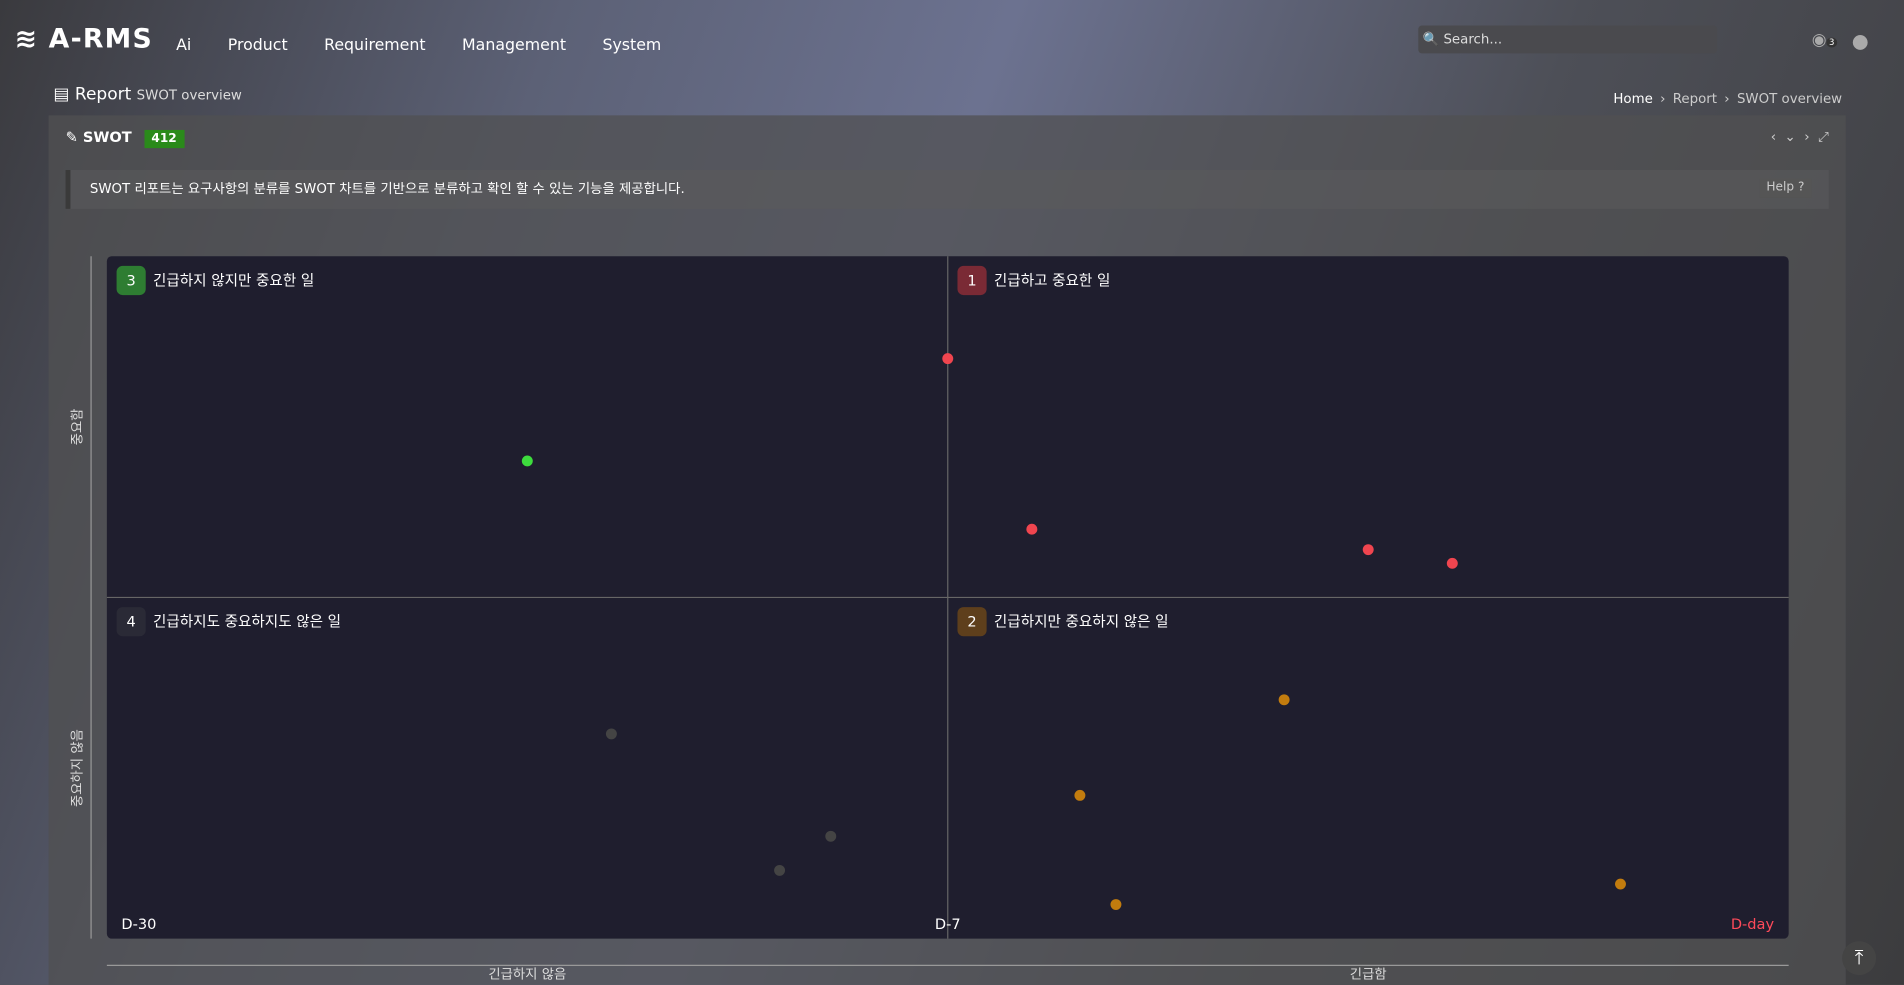 The image size is (1904, 985). I want to click on quadrant-badge-text: 2, so click(971, 622).